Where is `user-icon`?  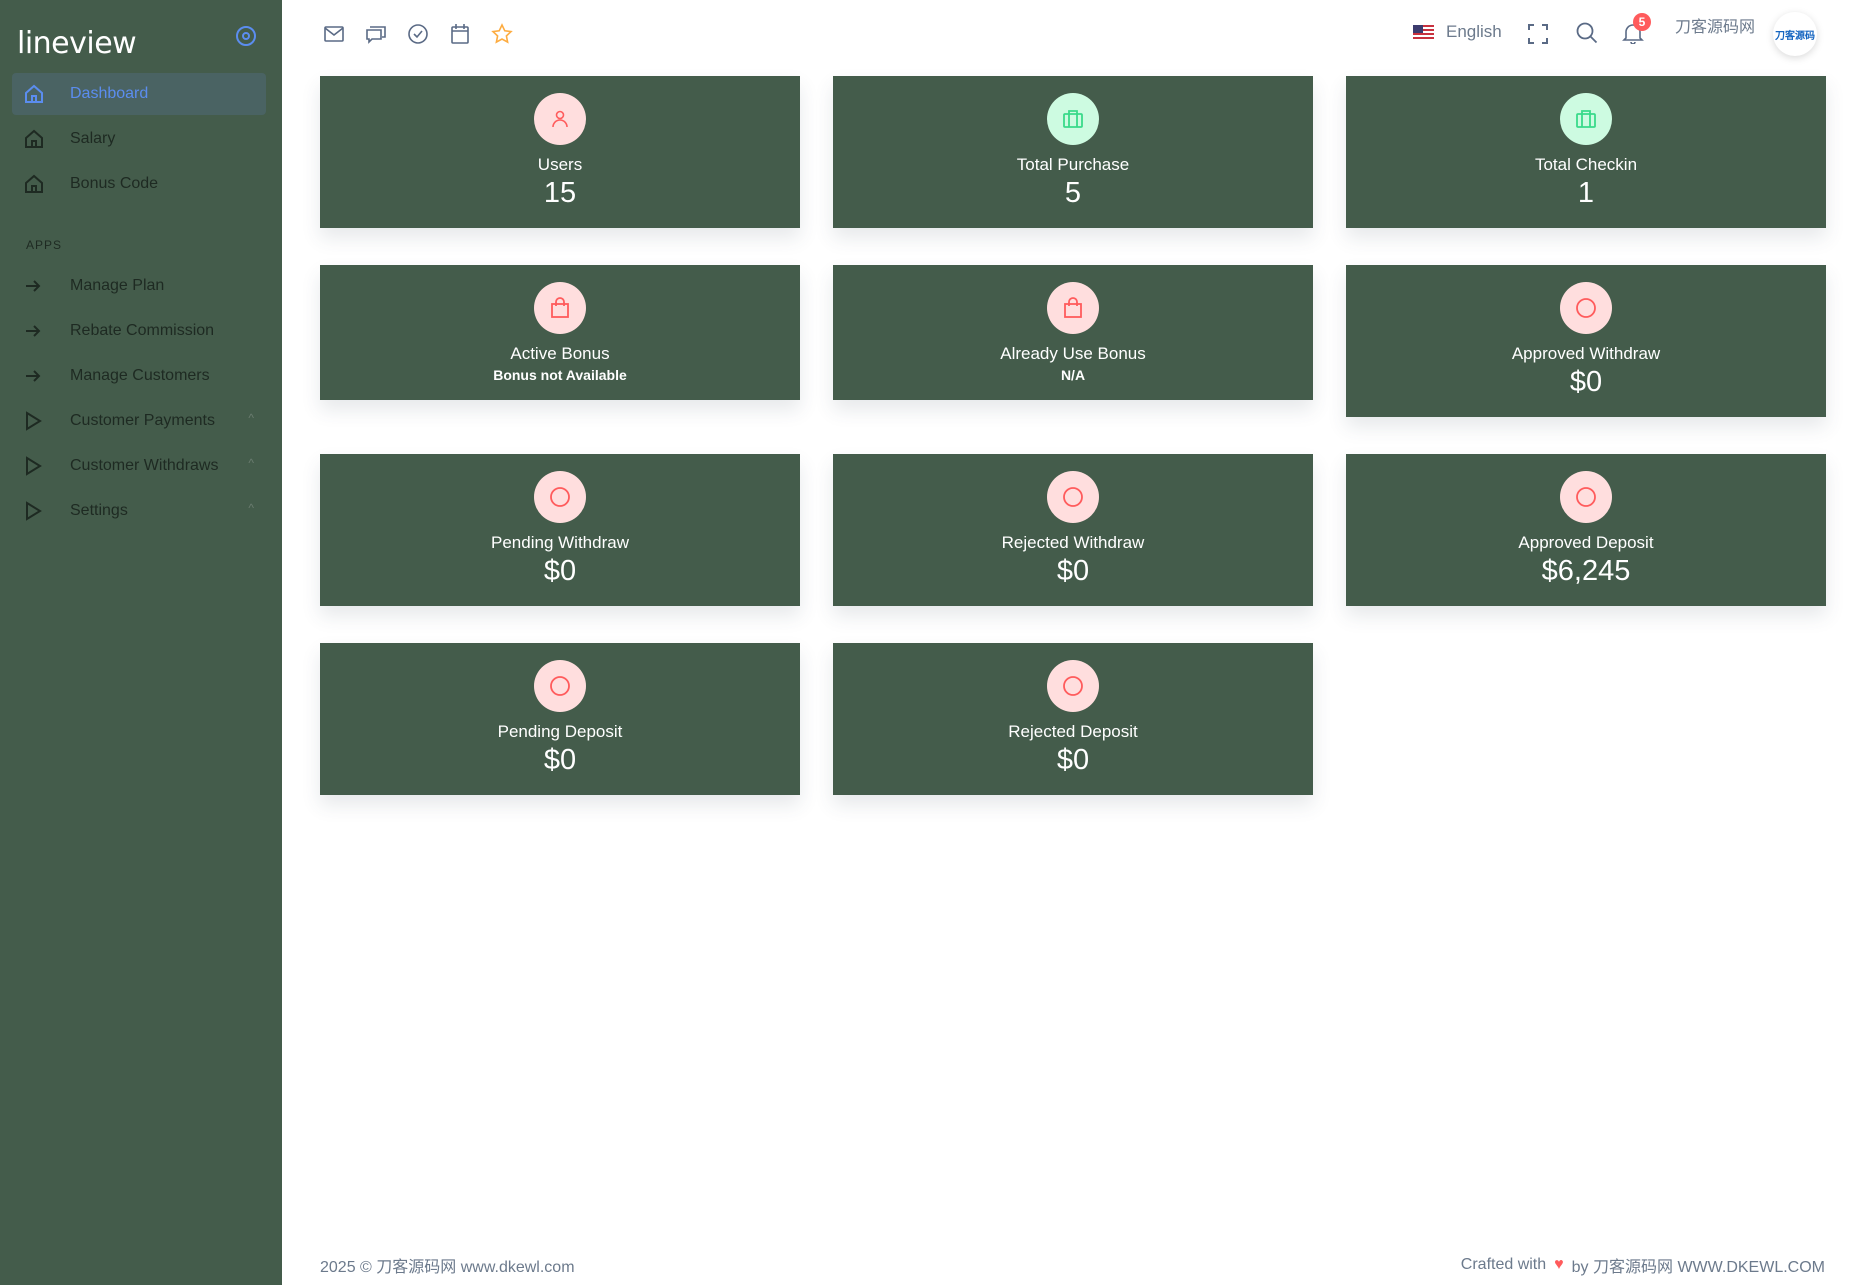
user-icon is located at coordinates (560, 119).